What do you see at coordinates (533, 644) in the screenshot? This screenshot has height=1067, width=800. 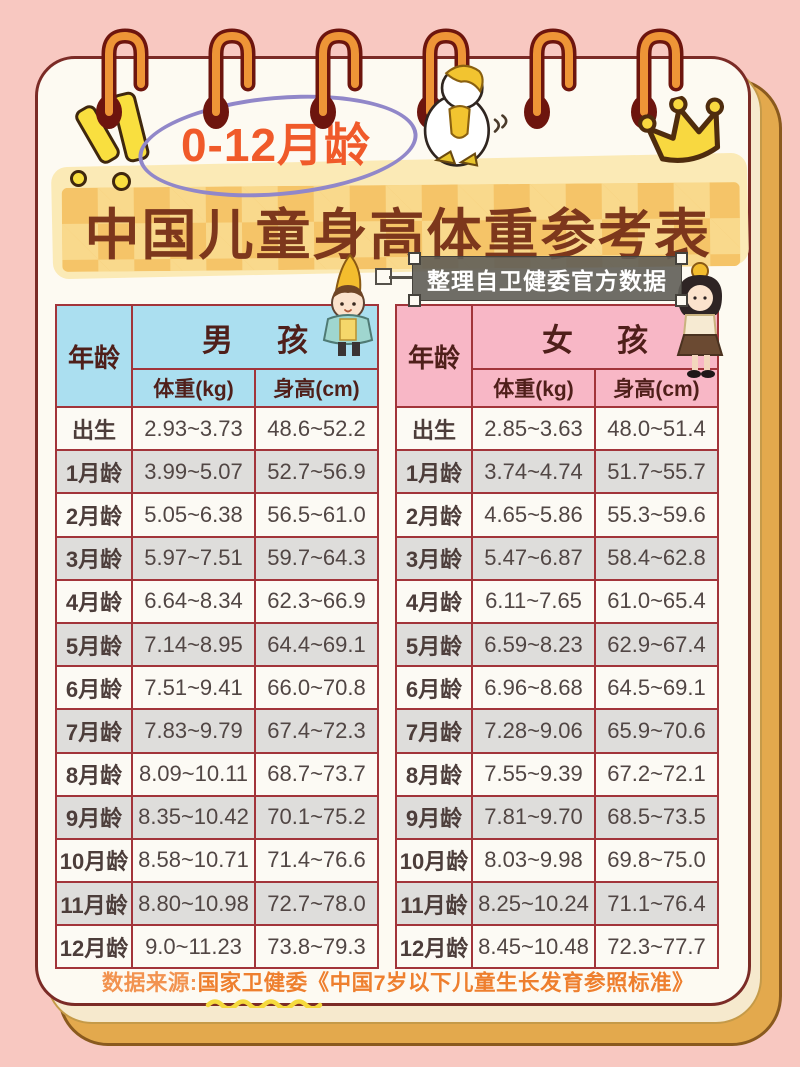 I see `weight-range-cell: 6.59~8.23` at bounding box center [533, 644].